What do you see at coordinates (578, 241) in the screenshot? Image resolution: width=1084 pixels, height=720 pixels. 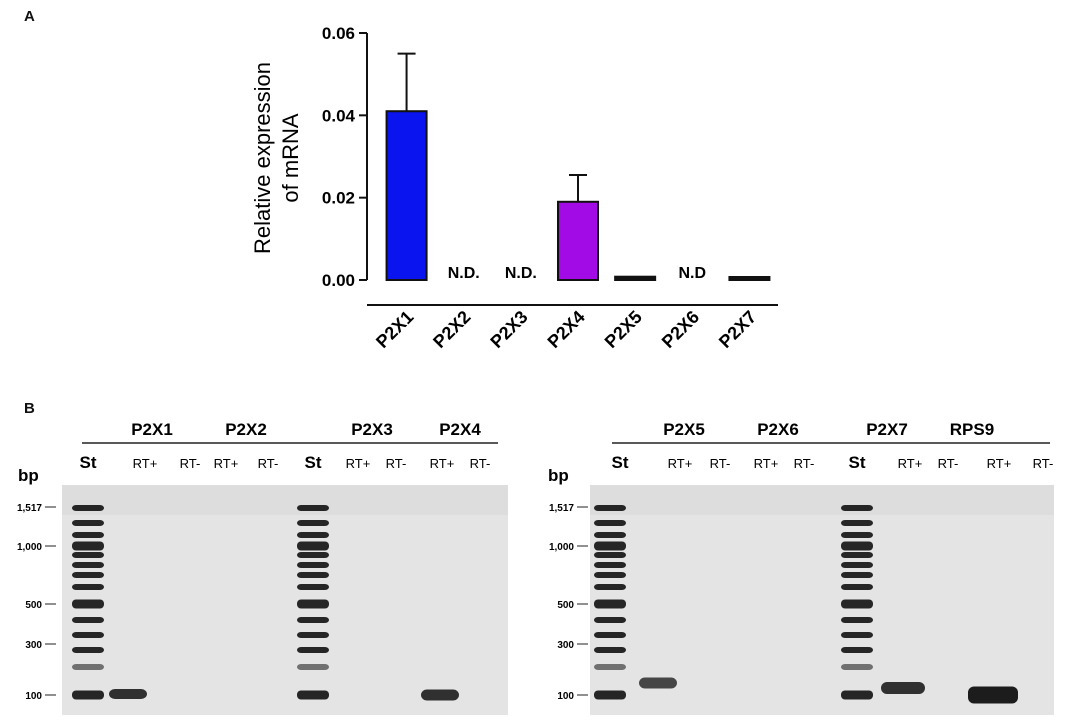 I see `bar-p2x4` at bounding box center [578, 241].